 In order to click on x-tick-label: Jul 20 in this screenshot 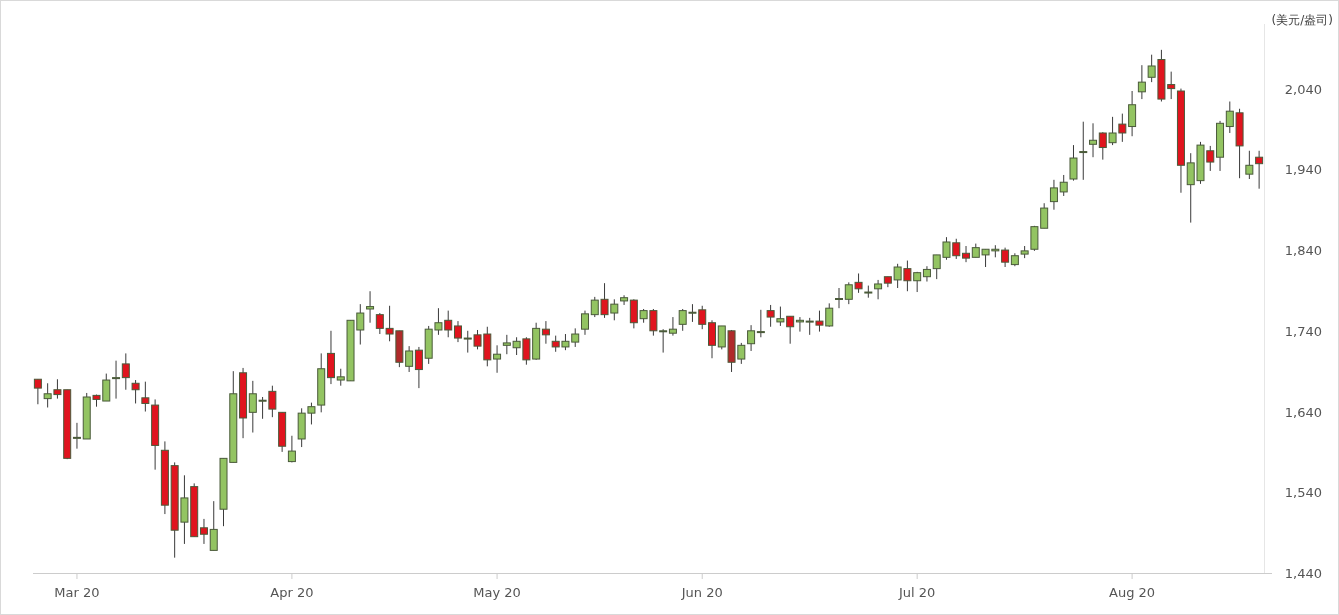, I will do `click(916, 592)`.